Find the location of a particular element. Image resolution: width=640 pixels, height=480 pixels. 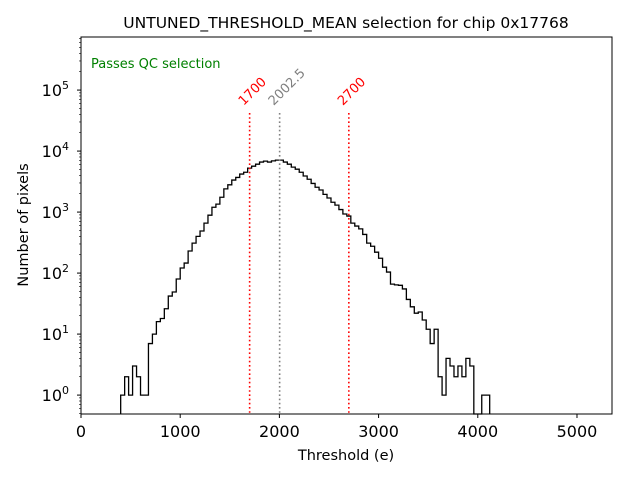

y-tick-label: 10⁴ is located at coordinates (55, 150).